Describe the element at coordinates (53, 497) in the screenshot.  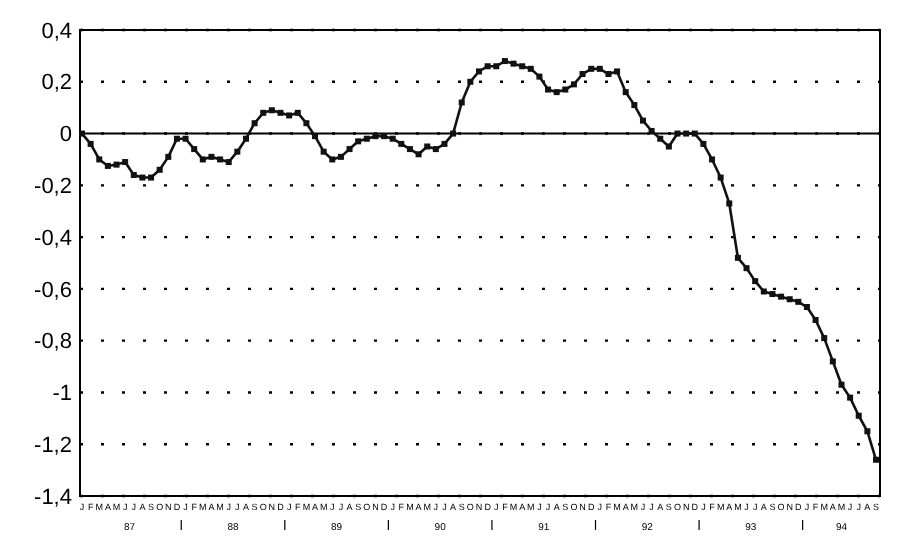
I see `y-tick-label: -1,4` at that location.